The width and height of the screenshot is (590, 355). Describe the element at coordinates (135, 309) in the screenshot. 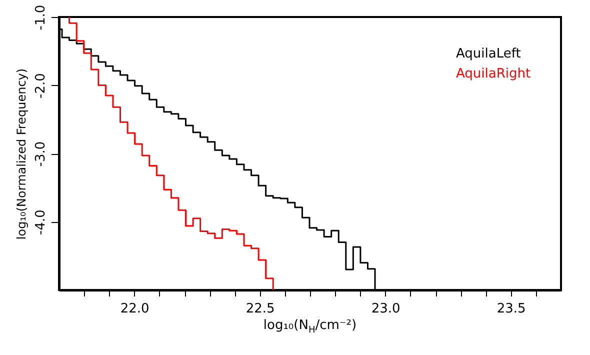

I see `x-tick-label: 22.0` at that location.